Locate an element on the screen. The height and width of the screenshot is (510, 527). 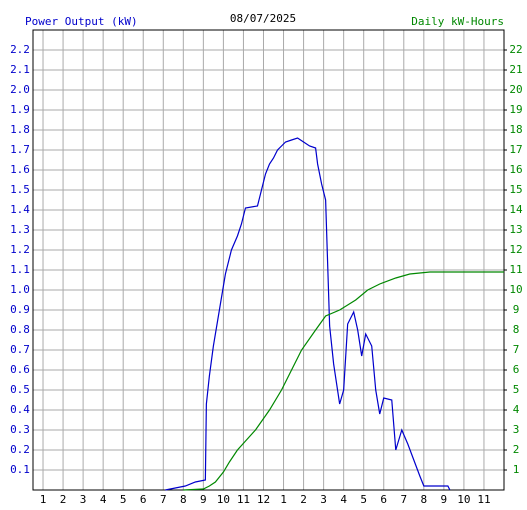
y2-tick-label: 1 is located at coordinates (516, 469).